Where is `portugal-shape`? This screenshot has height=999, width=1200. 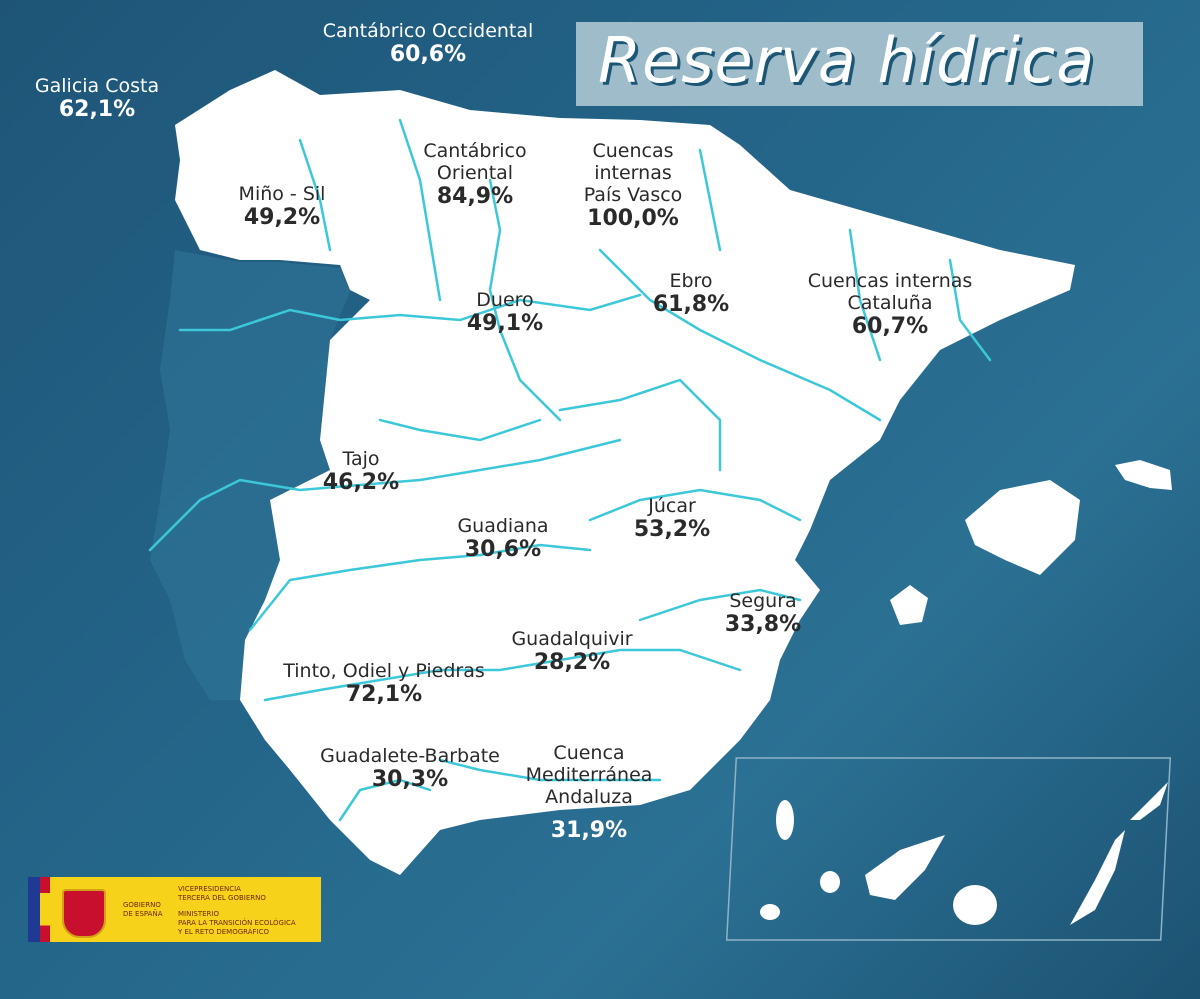
portugal-shape is located at coordinates (250, 475).